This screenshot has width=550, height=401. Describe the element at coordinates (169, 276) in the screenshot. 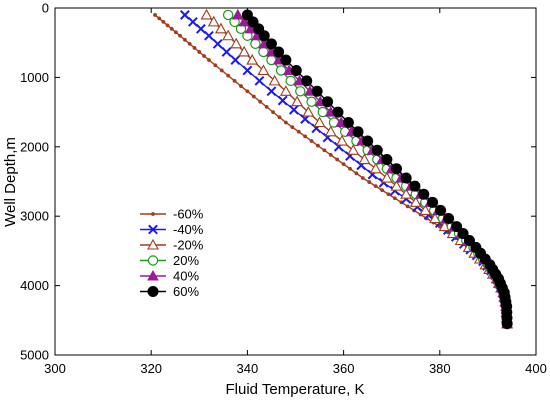

I see `legend-entry: 40%` at that location.